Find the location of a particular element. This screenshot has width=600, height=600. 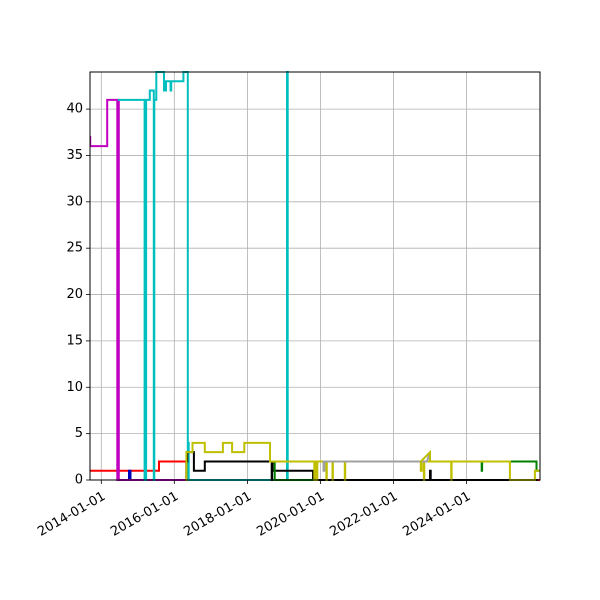

y-tick-label: 0 is located at coordinates (79, 480).